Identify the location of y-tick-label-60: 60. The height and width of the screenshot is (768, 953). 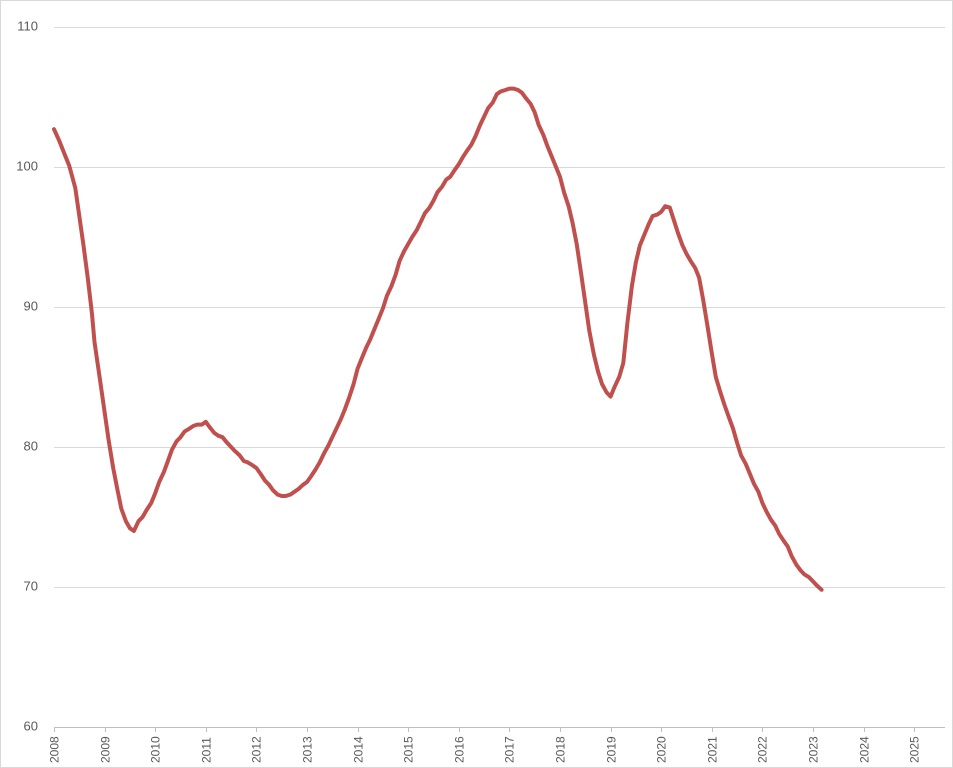
(31, 725).